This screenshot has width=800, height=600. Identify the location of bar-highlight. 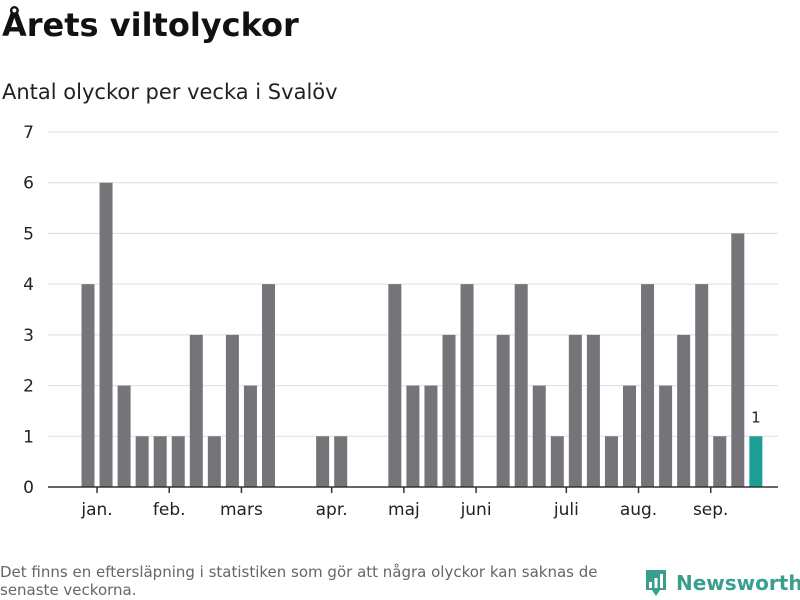
(756, 461).